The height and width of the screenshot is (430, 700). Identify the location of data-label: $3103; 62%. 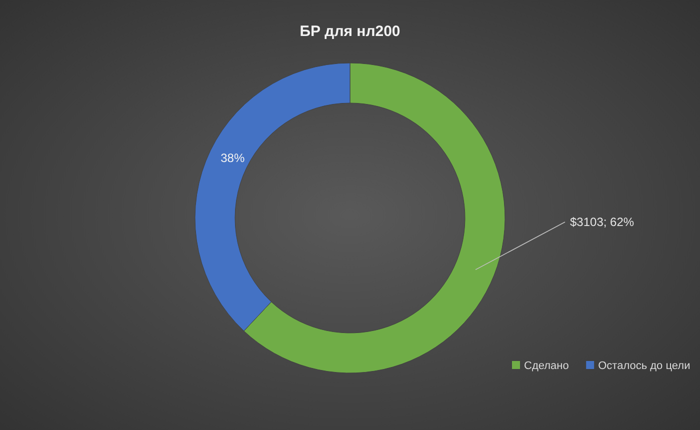
(602, 222).